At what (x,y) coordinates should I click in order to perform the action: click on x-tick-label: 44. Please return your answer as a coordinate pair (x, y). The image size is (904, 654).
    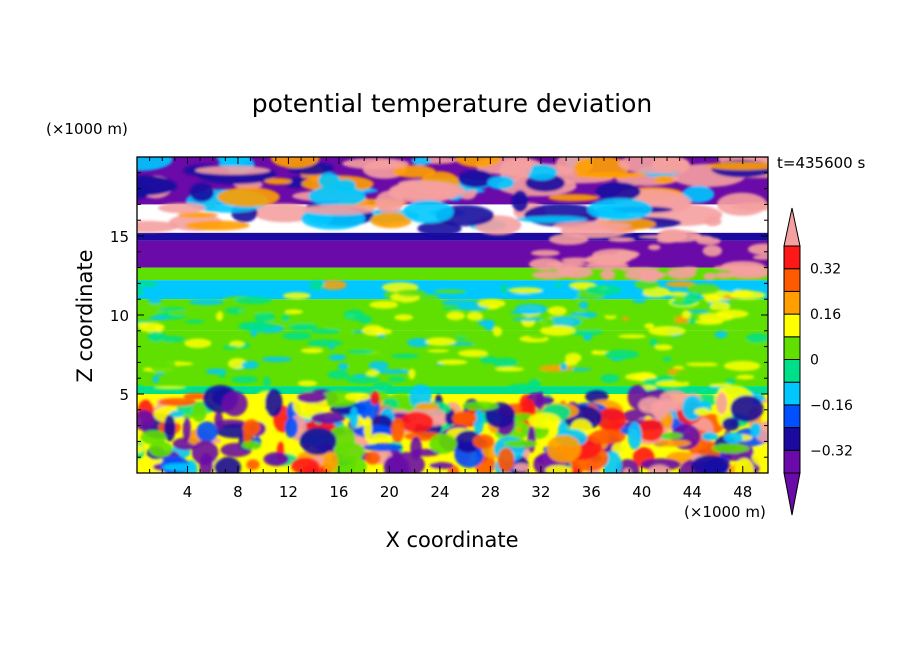
    Looking at the image, I should click on (692, 492).